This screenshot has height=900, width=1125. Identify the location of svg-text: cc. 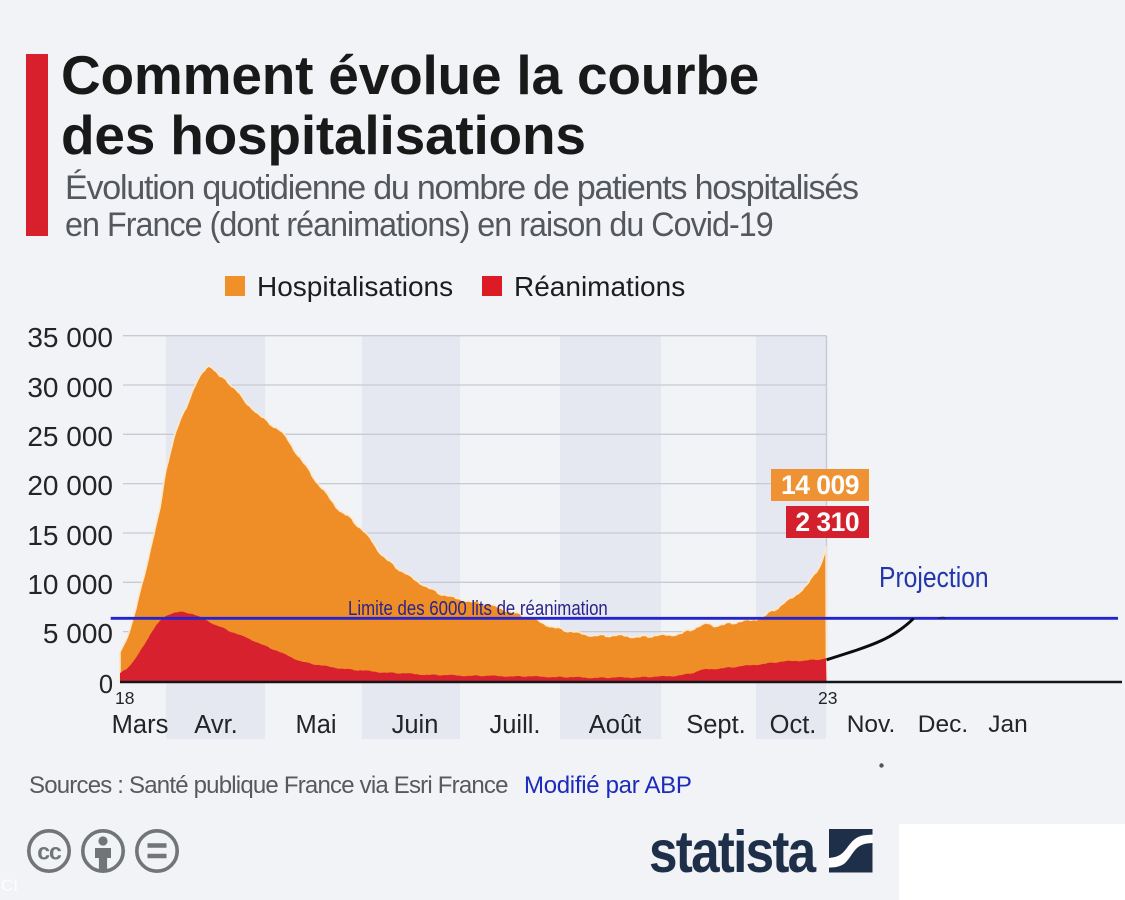
(49, 852).